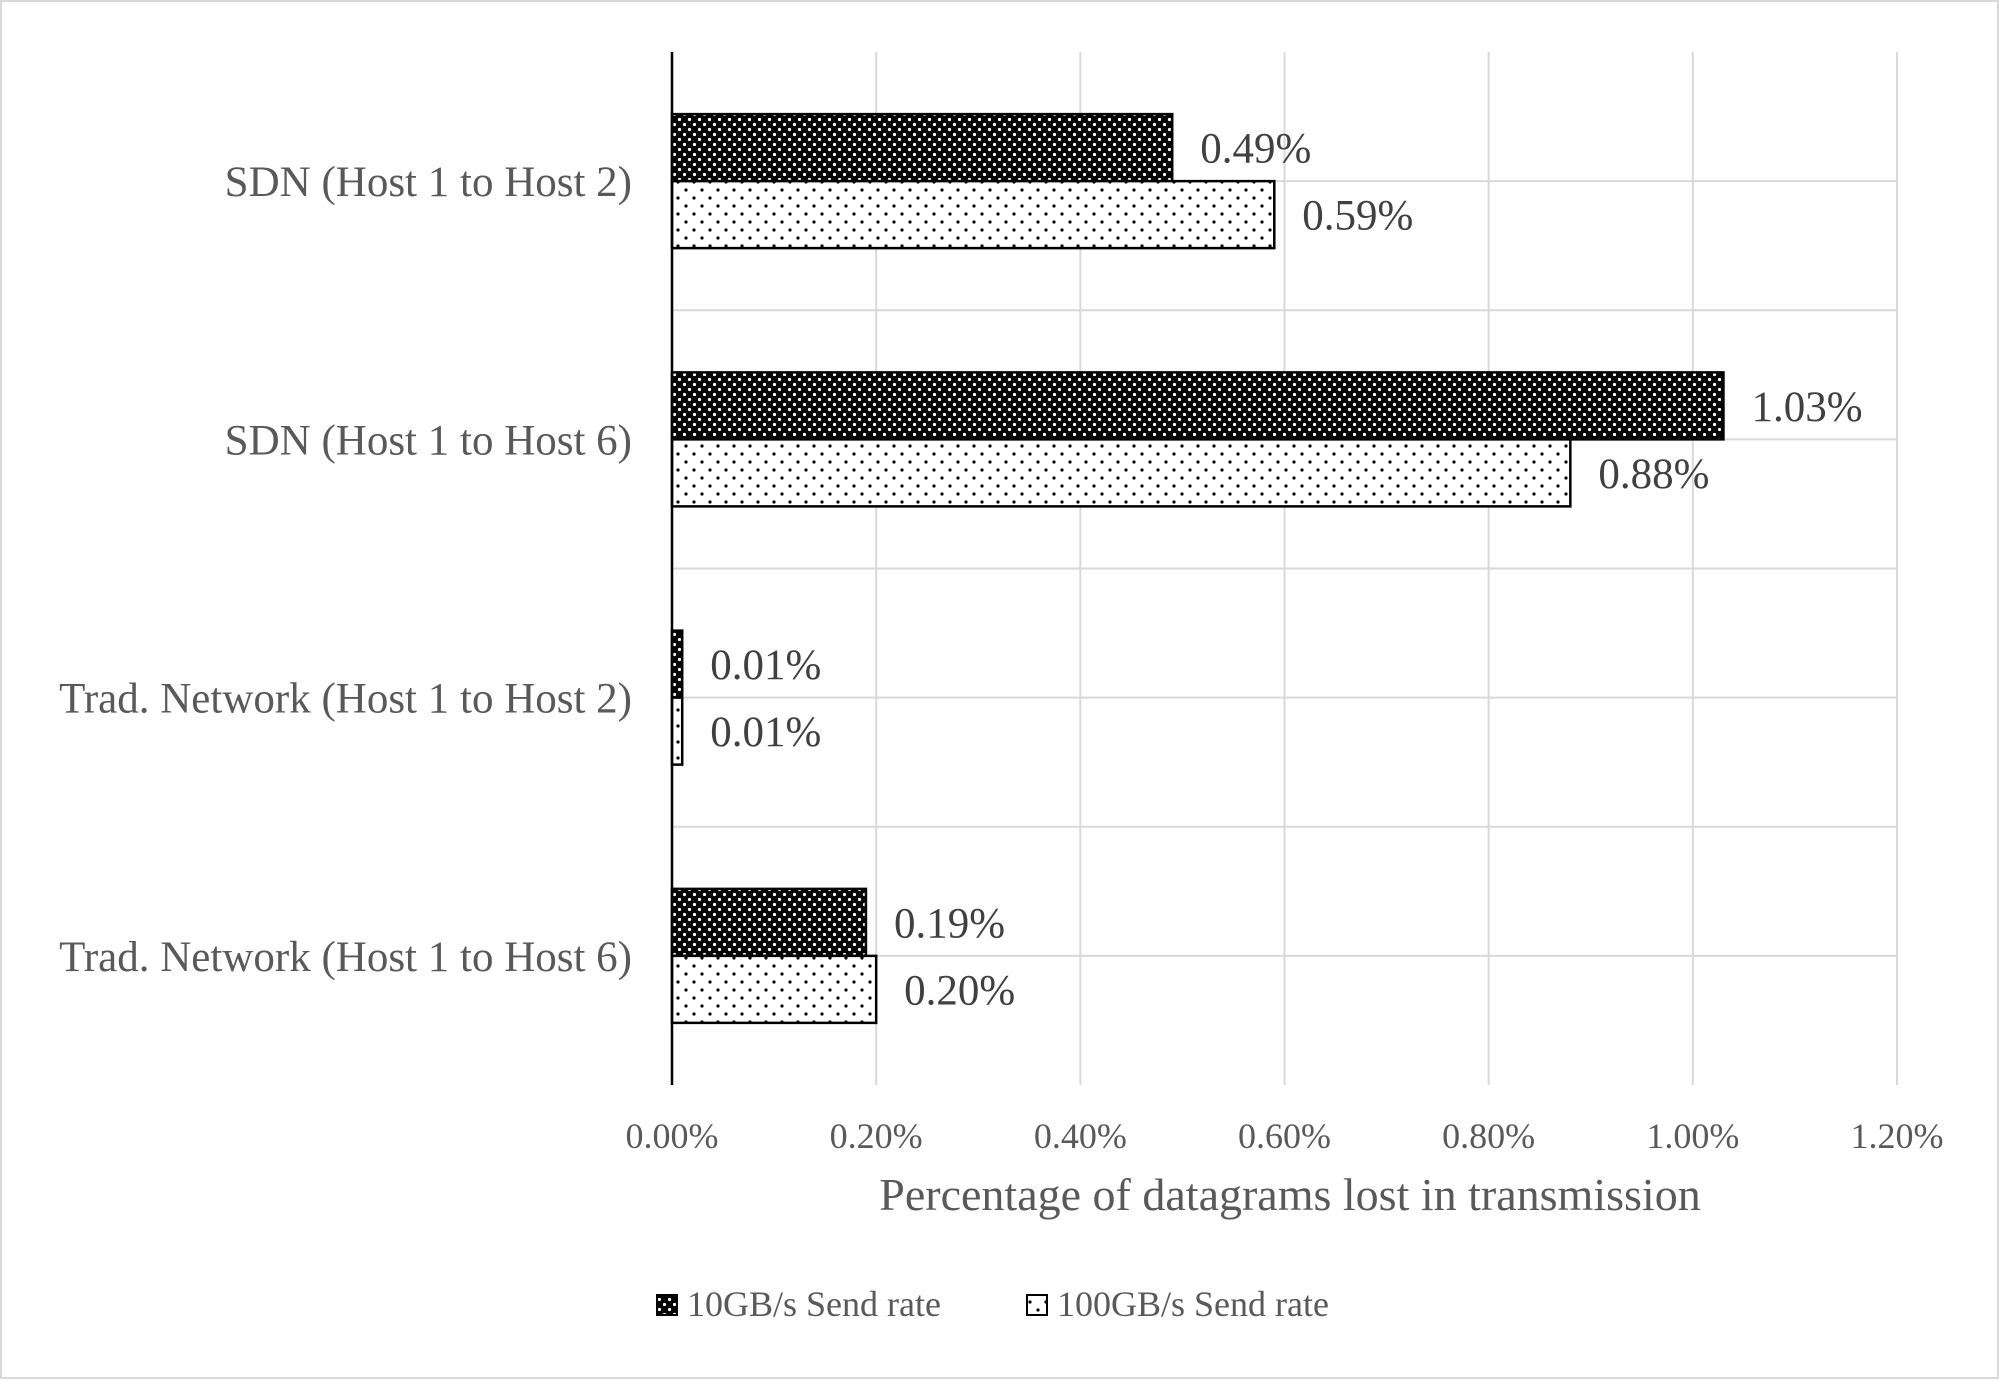  What do you see at coordinates (949, 923) in the screenshot?
I see `data-label: 0.19%` at bounding box center [949, 923].